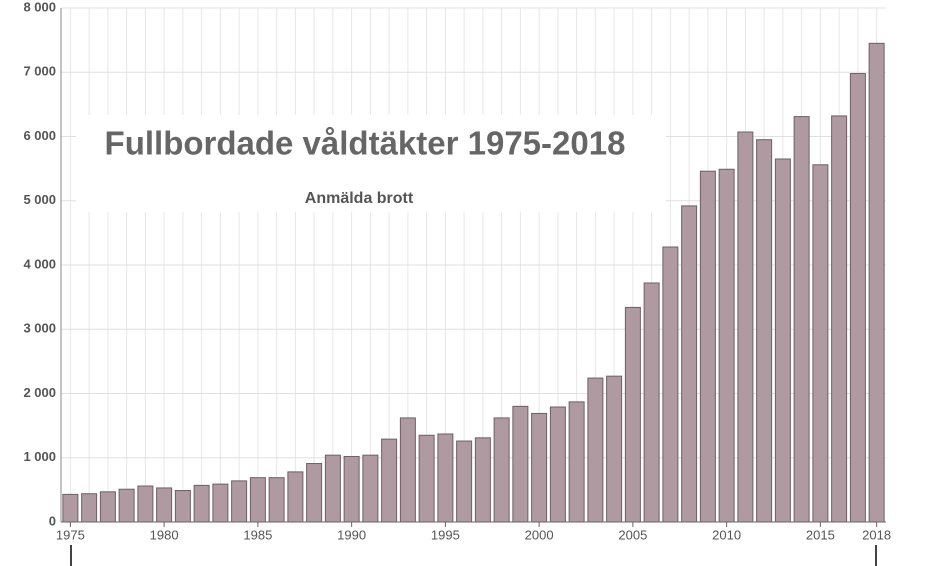 This screenshot has width=942, height=566. I want to click on y-tick-label: 4 000, so click(39, 263).